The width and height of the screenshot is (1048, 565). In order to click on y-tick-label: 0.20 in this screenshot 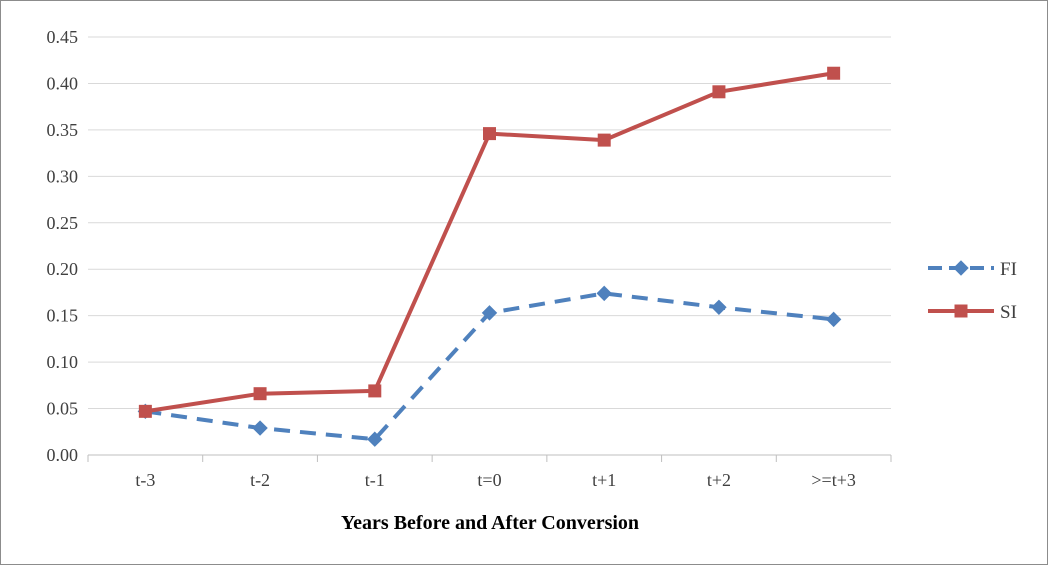, I will do `click(63, 269)`.